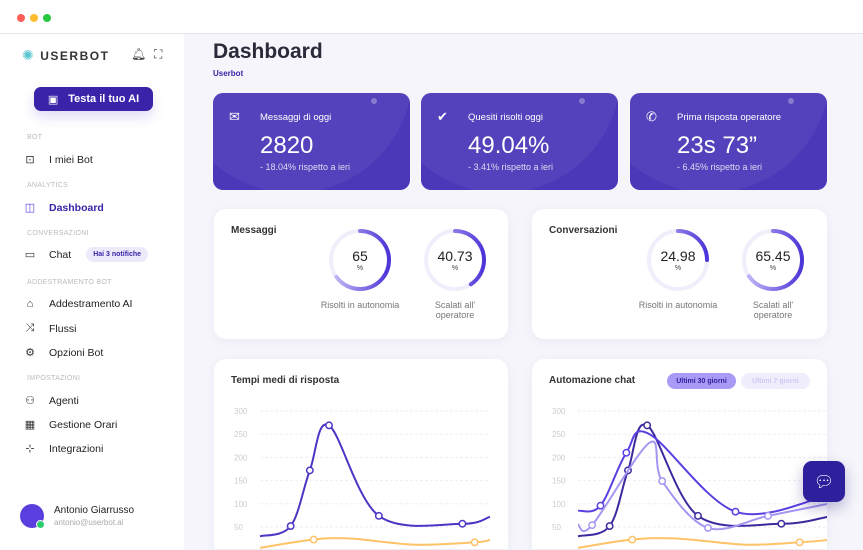 The image size is (863, 550). Describe the element at coordinates (76, 352) in the screenshot. I see `sidebar-item-label: Opzioni Bot` at that location.